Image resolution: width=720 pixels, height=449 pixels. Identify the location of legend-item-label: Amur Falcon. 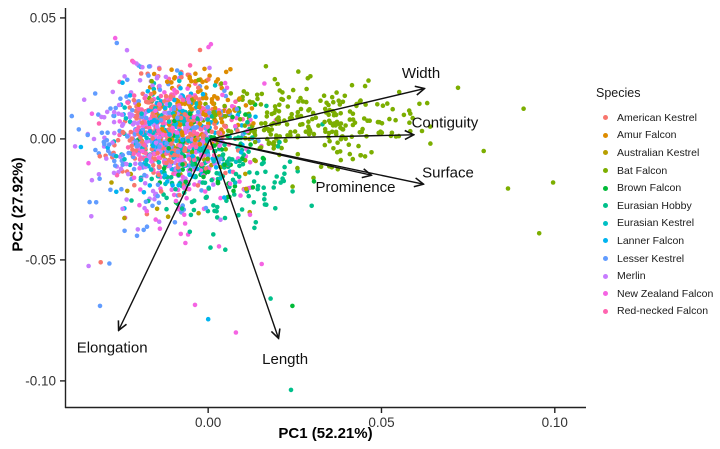
(647, 135).